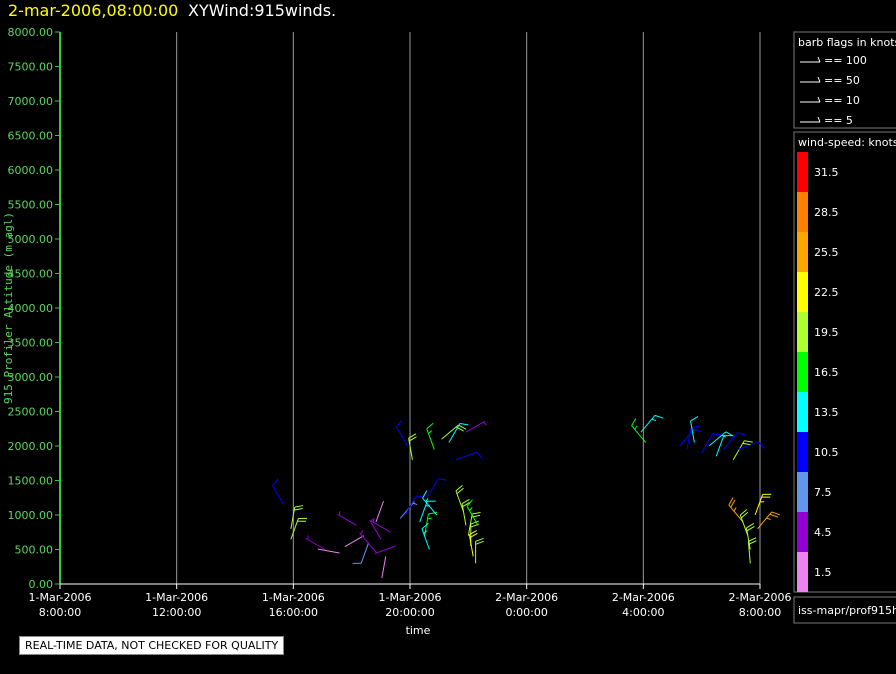 The height and width of the screenshot is (674, 896). Describe the element at coordinates (643, 612) in the screenshot. I see `x-tick-label: 4:00:00` at that location.